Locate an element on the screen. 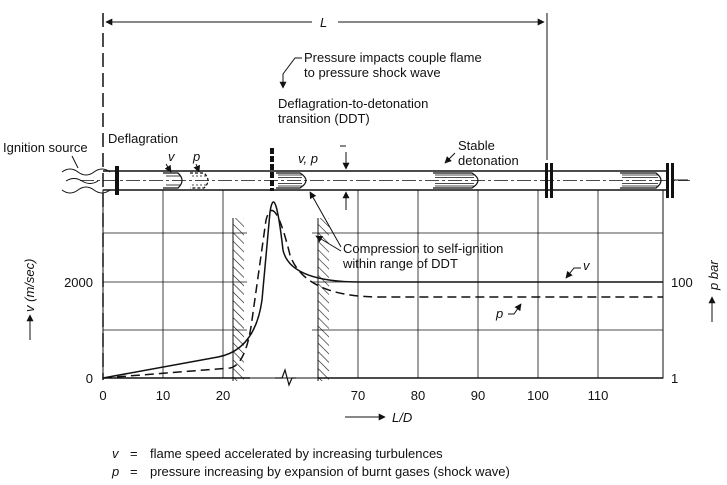  stable-detonation-label: Stable is located at coordinates (476, 145).